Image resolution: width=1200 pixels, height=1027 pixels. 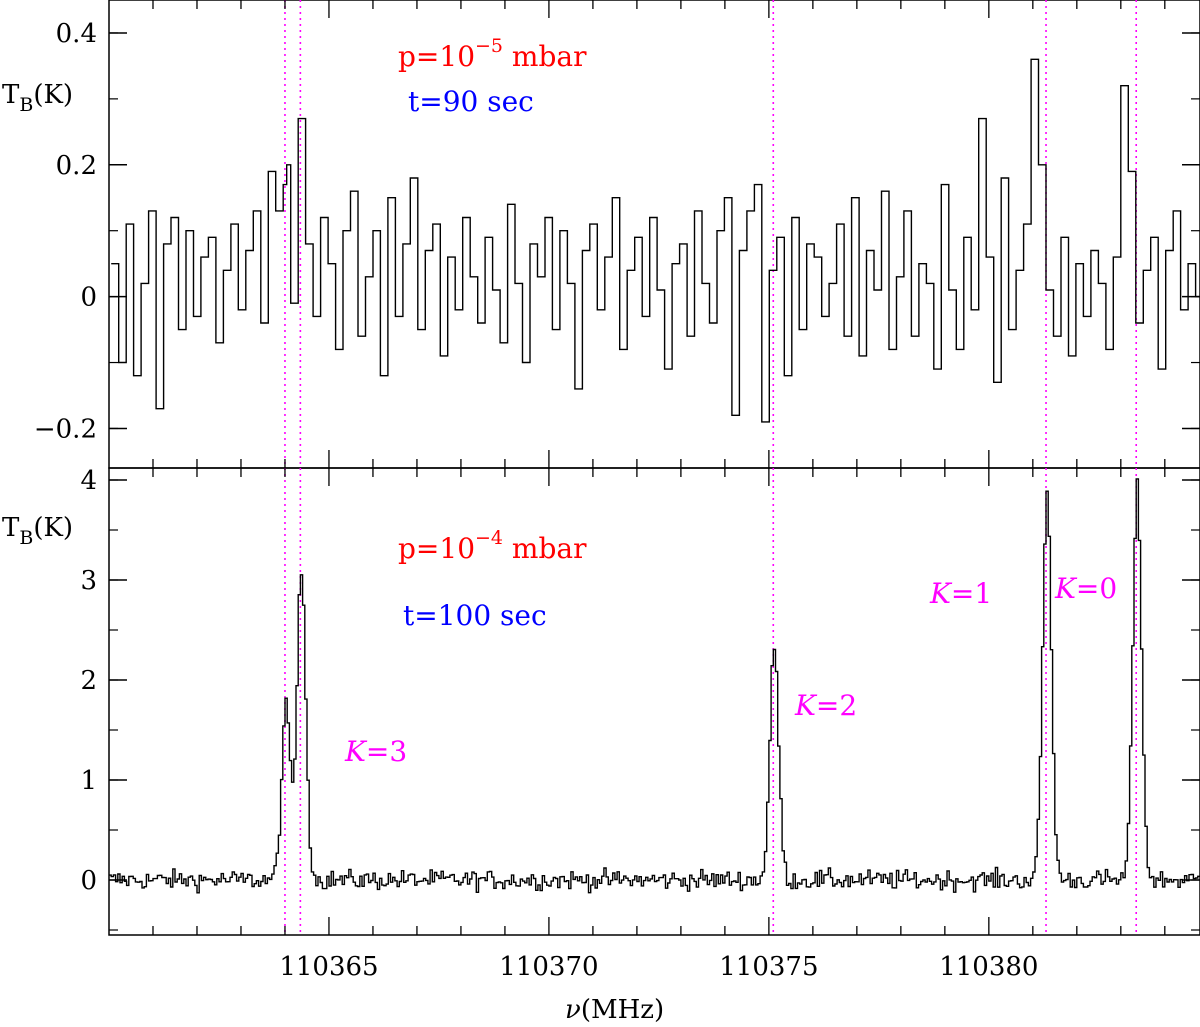 What do you see at coordinates (960, 593) in the screenshot?
I see `k1-label: K=1` at bounding box center [960, 593].